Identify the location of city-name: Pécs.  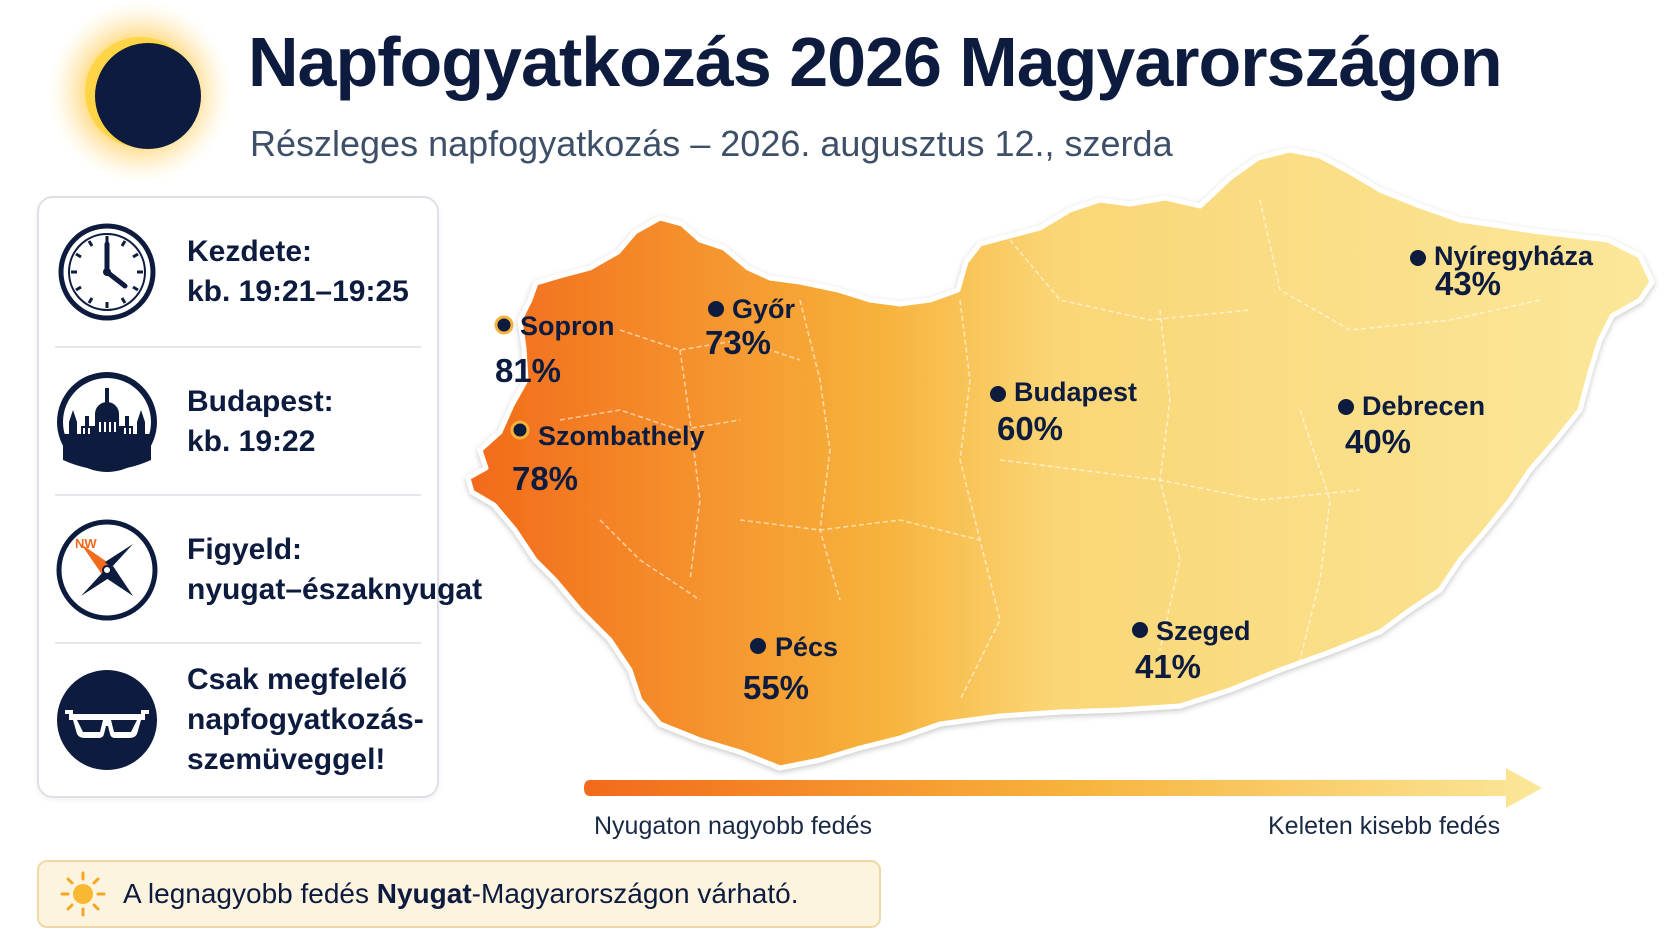
(806, 647).